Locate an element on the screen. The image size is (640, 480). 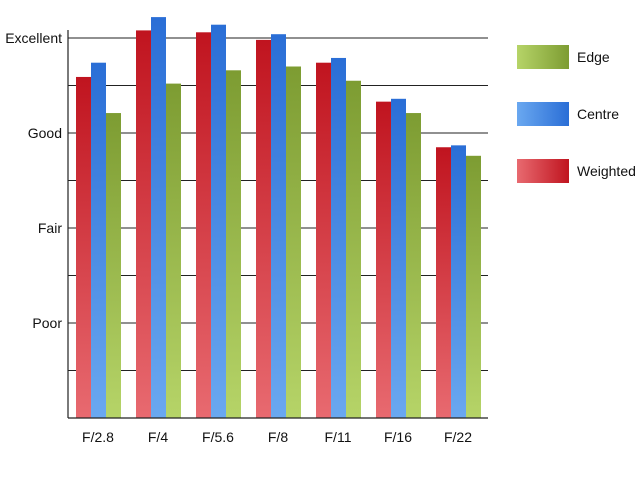
x-tick-label: F/8 is located at coordinates (278, 437).